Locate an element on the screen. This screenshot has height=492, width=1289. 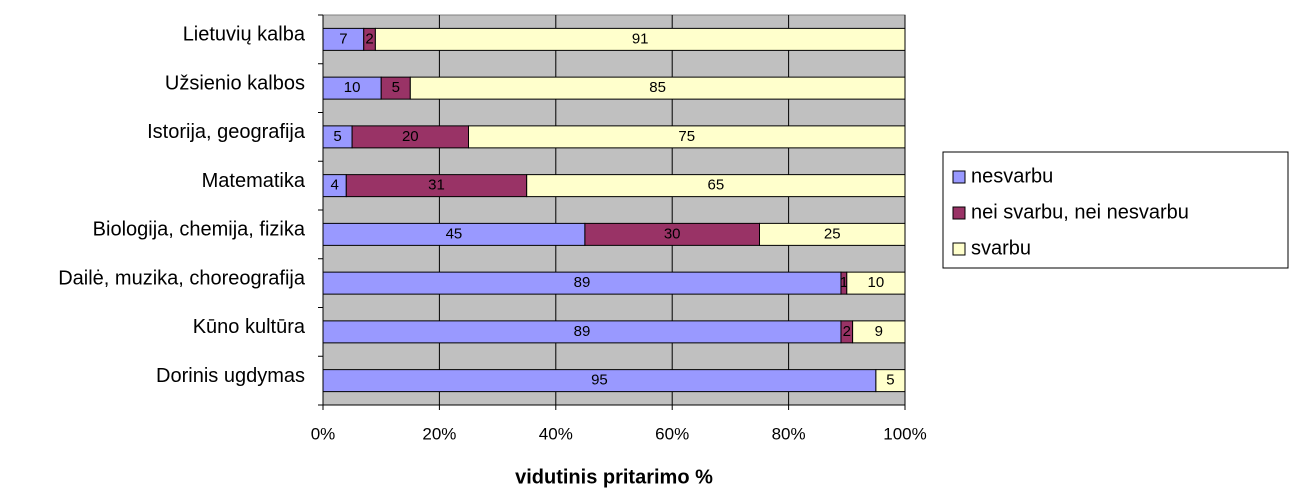
data-label: 20 is located at coordinates (410, 136).